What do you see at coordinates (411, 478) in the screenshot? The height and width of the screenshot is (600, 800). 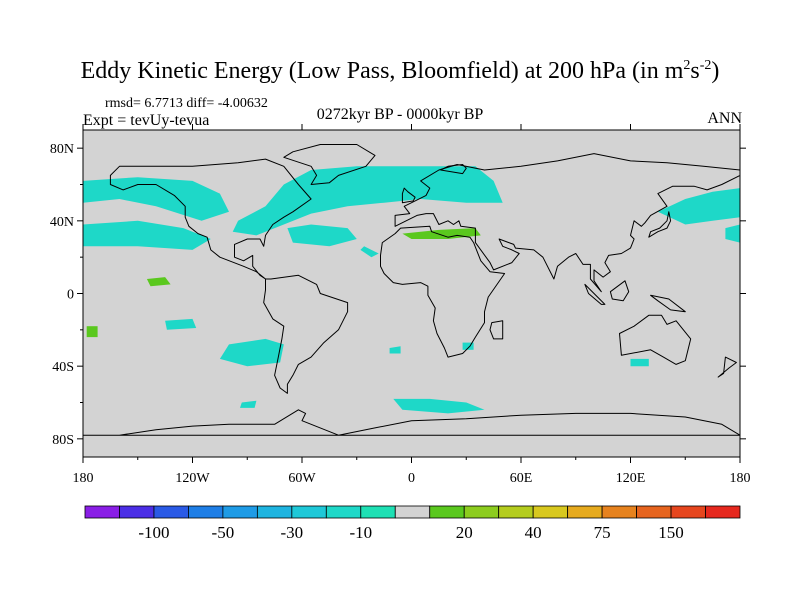 I see `lon-tick-label: 0` at bounding box center [411, 478].